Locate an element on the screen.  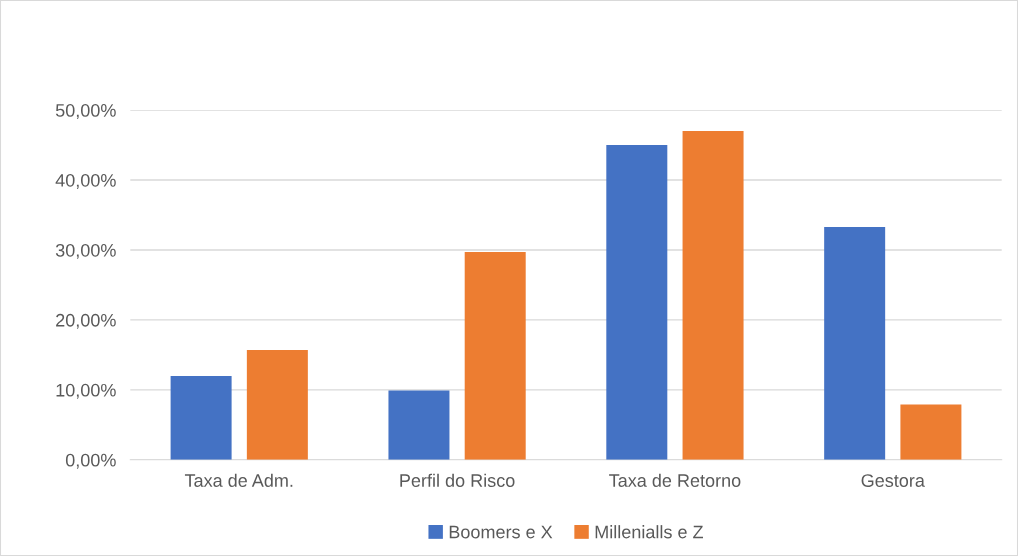
y-tick-label: 20,00% is located at coordinates (86, 321).